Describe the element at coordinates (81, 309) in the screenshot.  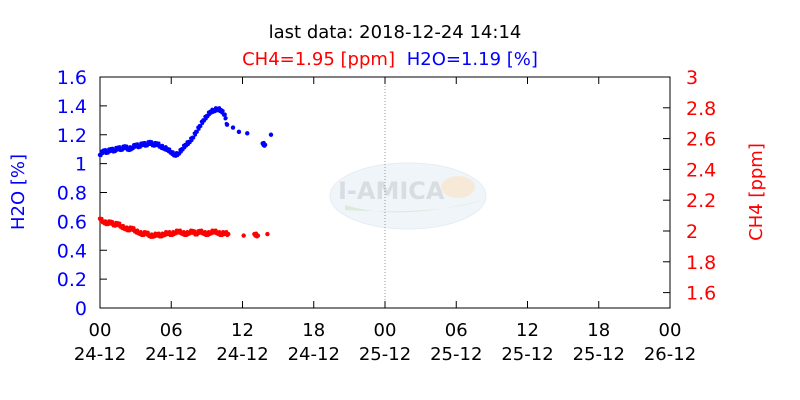
I see `left-tick-label: 0` at that location.